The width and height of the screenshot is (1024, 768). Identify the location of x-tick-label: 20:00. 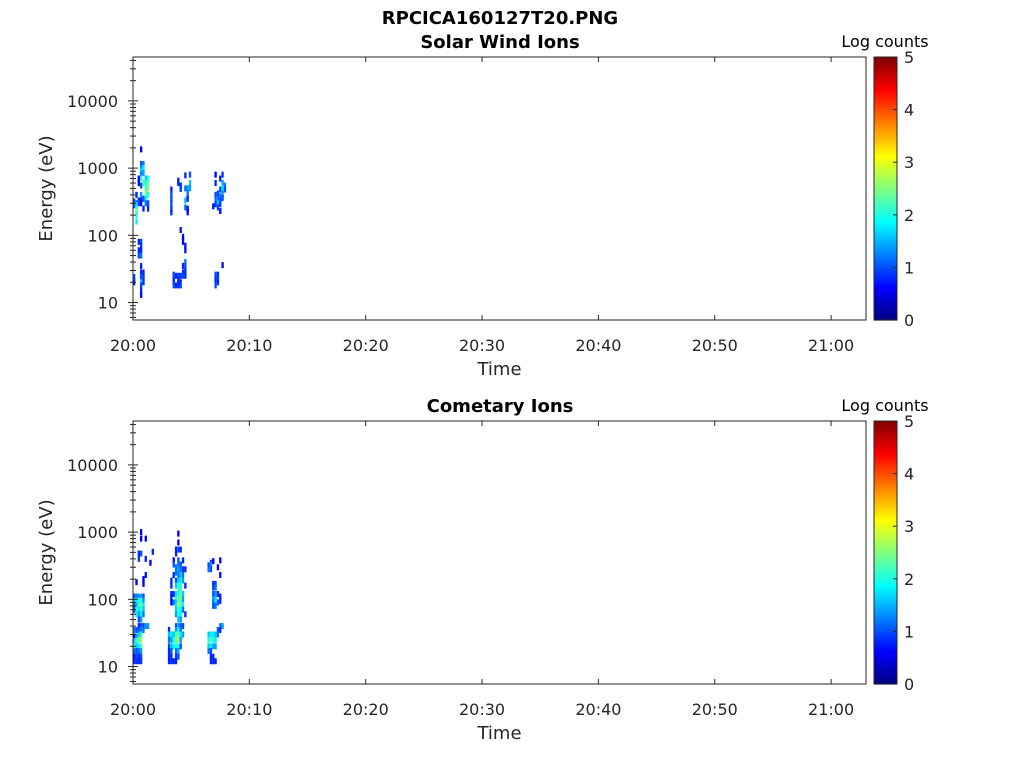
(133, 345).